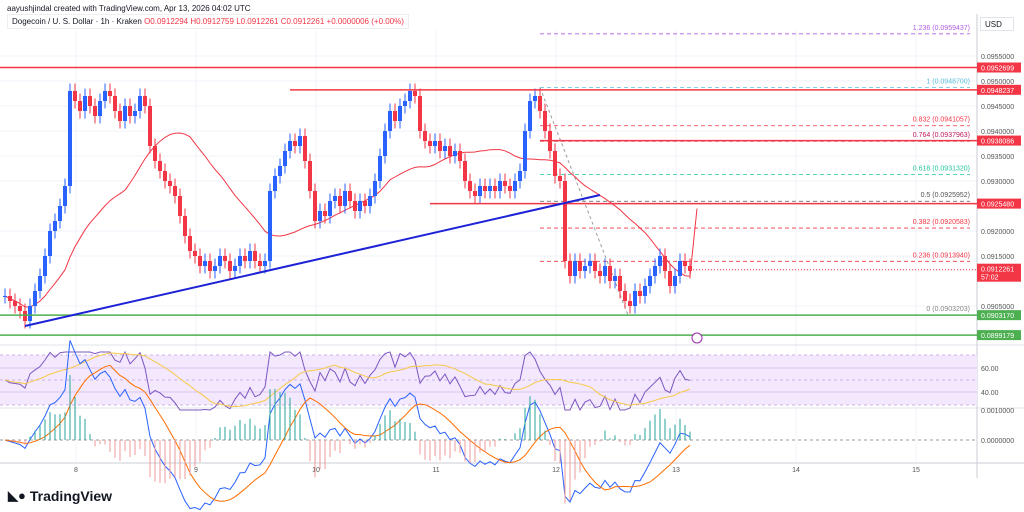 This screenshot has width=1024, height=512. I want to click on fib-level-label: 0.832 (0.0941057), so click(941, 120).